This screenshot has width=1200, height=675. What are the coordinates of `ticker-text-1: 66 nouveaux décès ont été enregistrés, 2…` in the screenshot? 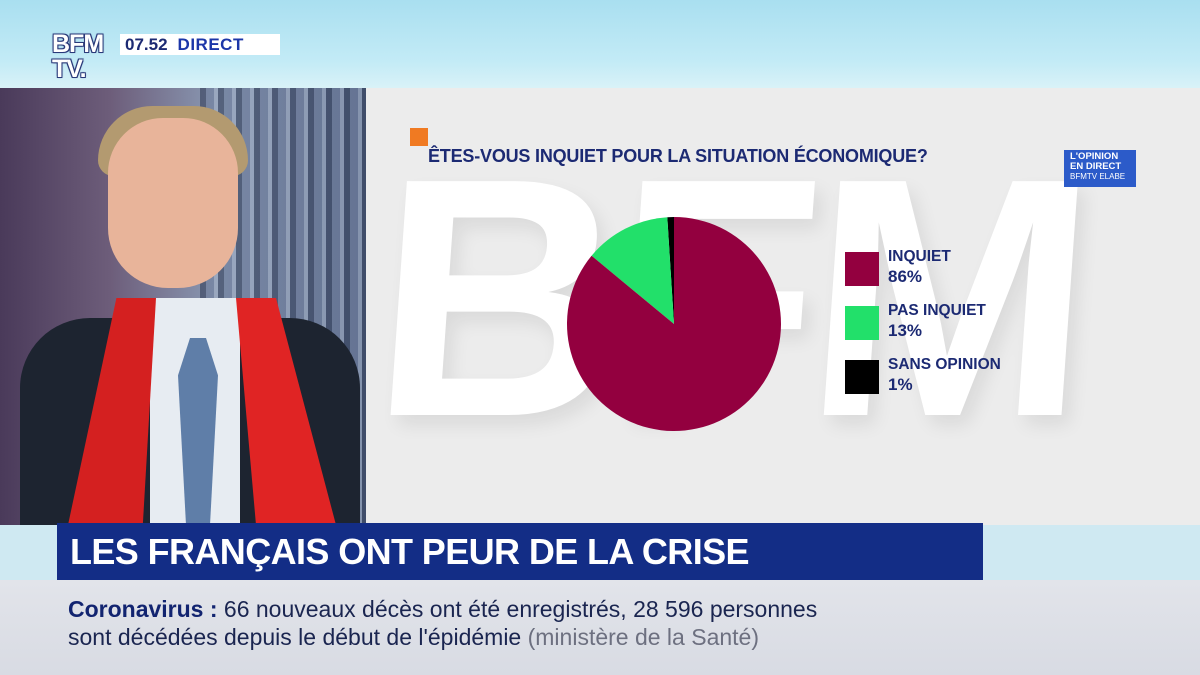 It's located at (520, 609).